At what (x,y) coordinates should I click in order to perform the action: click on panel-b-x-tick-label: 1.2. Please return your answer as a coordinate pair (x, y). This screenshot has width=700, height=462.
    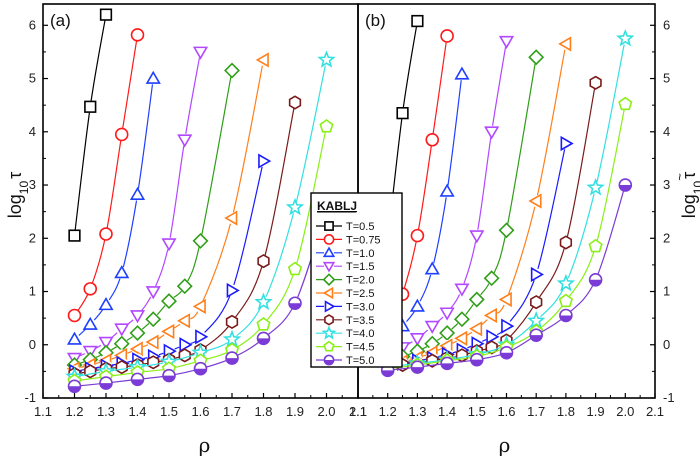
    Looking at the image, I should click on (388, 411).